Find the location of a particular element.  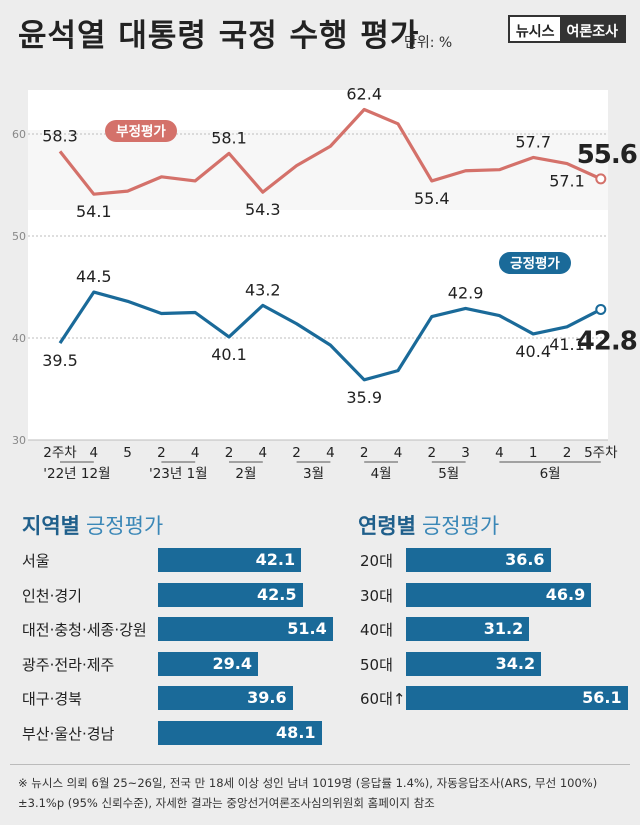

brand-badge: 뉴시스 여론조사 is located at coordinates (566, 29).